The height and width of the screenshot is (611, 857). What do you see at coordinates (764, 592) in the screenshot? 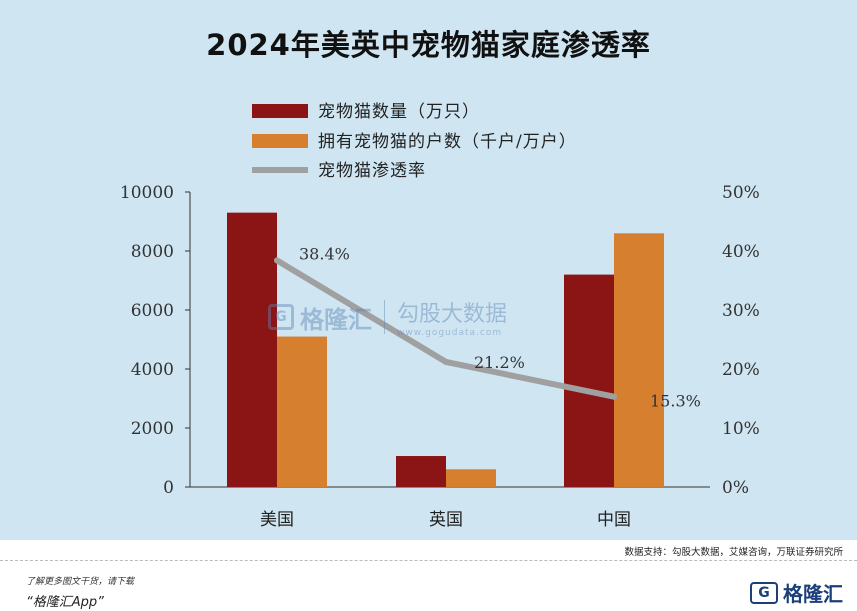
I see `brand-logo-icon: G` at bounding box center [764, 592].